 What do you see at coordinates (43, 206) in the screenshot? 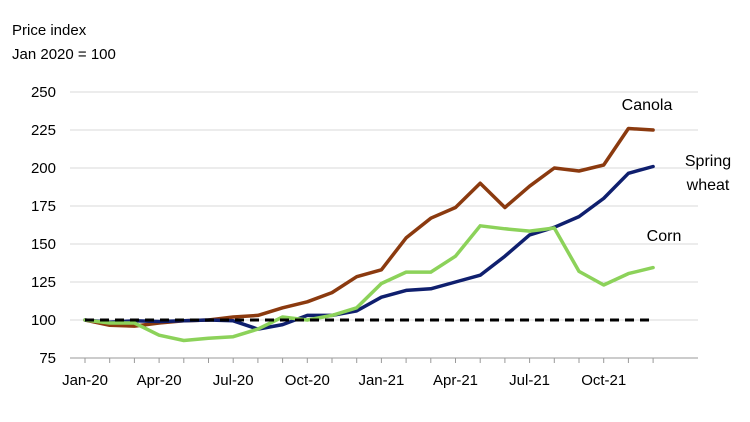
I see `y-tick-label-175: 175` at bounding box center [43, 206].